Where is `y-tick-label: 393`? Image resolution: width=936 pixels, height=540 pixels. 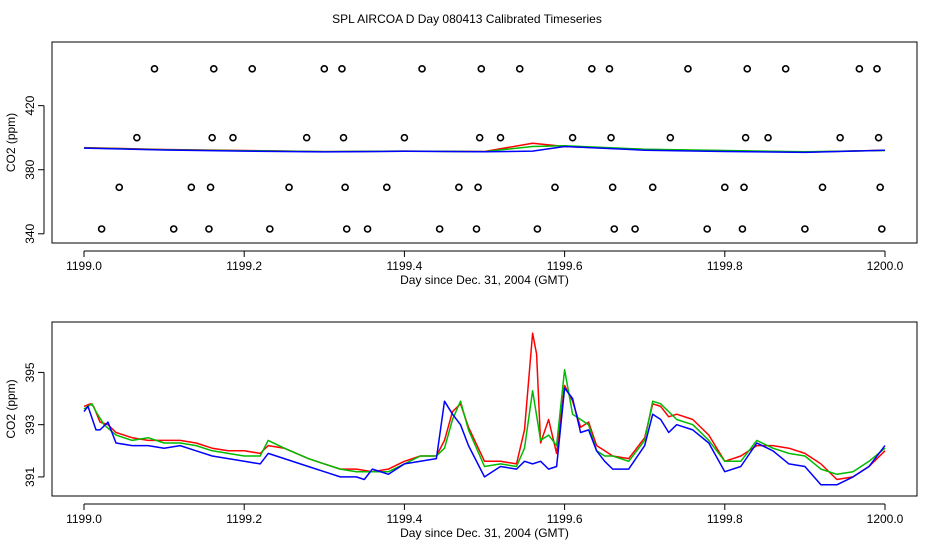
y-tick-label: 393 is located at coordinates (30, 424).